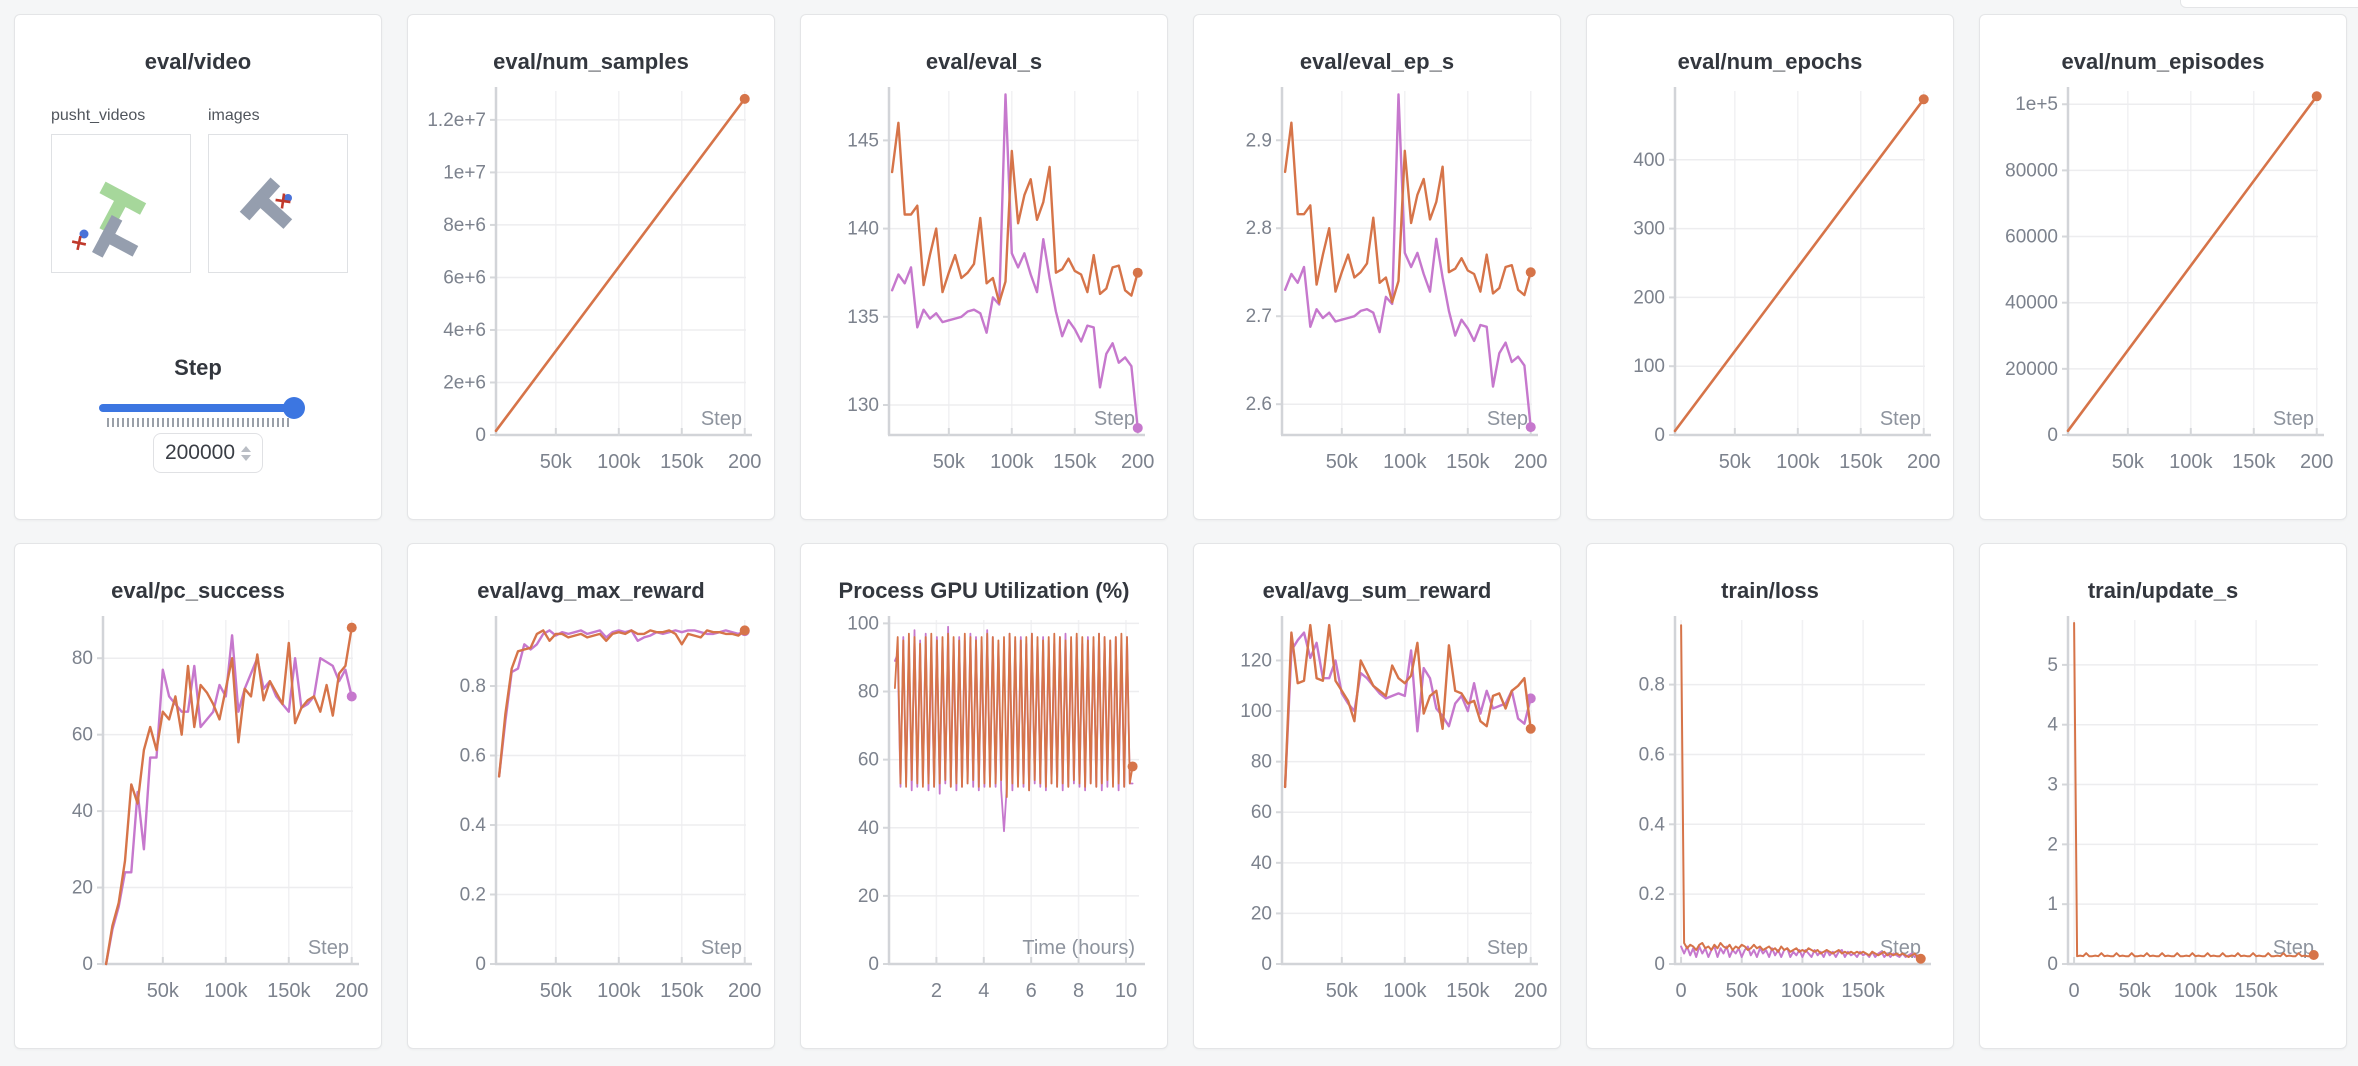  Describe the element at coordinates (246, 448) in the screenshot. I see `chevron-up-icon` at that location.